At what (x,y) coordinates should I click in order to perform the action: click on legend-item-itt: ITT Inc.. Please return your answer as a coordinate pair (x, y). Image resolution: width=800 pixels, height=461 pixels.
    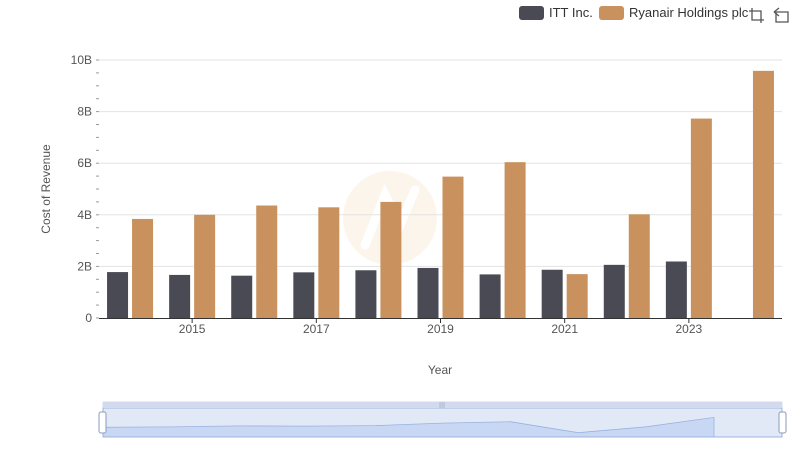
    Looking at the image, I should click on (556, 12).